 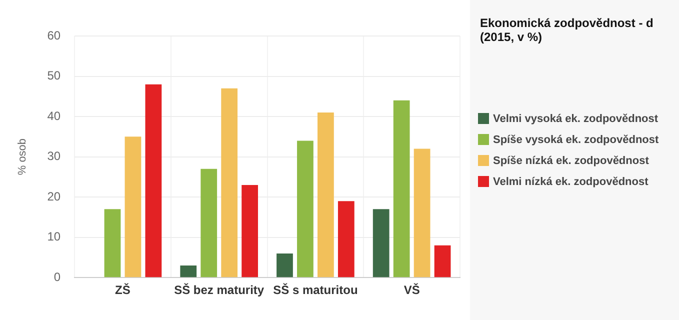 I want to click on y-tick-label: 10, so click(x=54, y=237).